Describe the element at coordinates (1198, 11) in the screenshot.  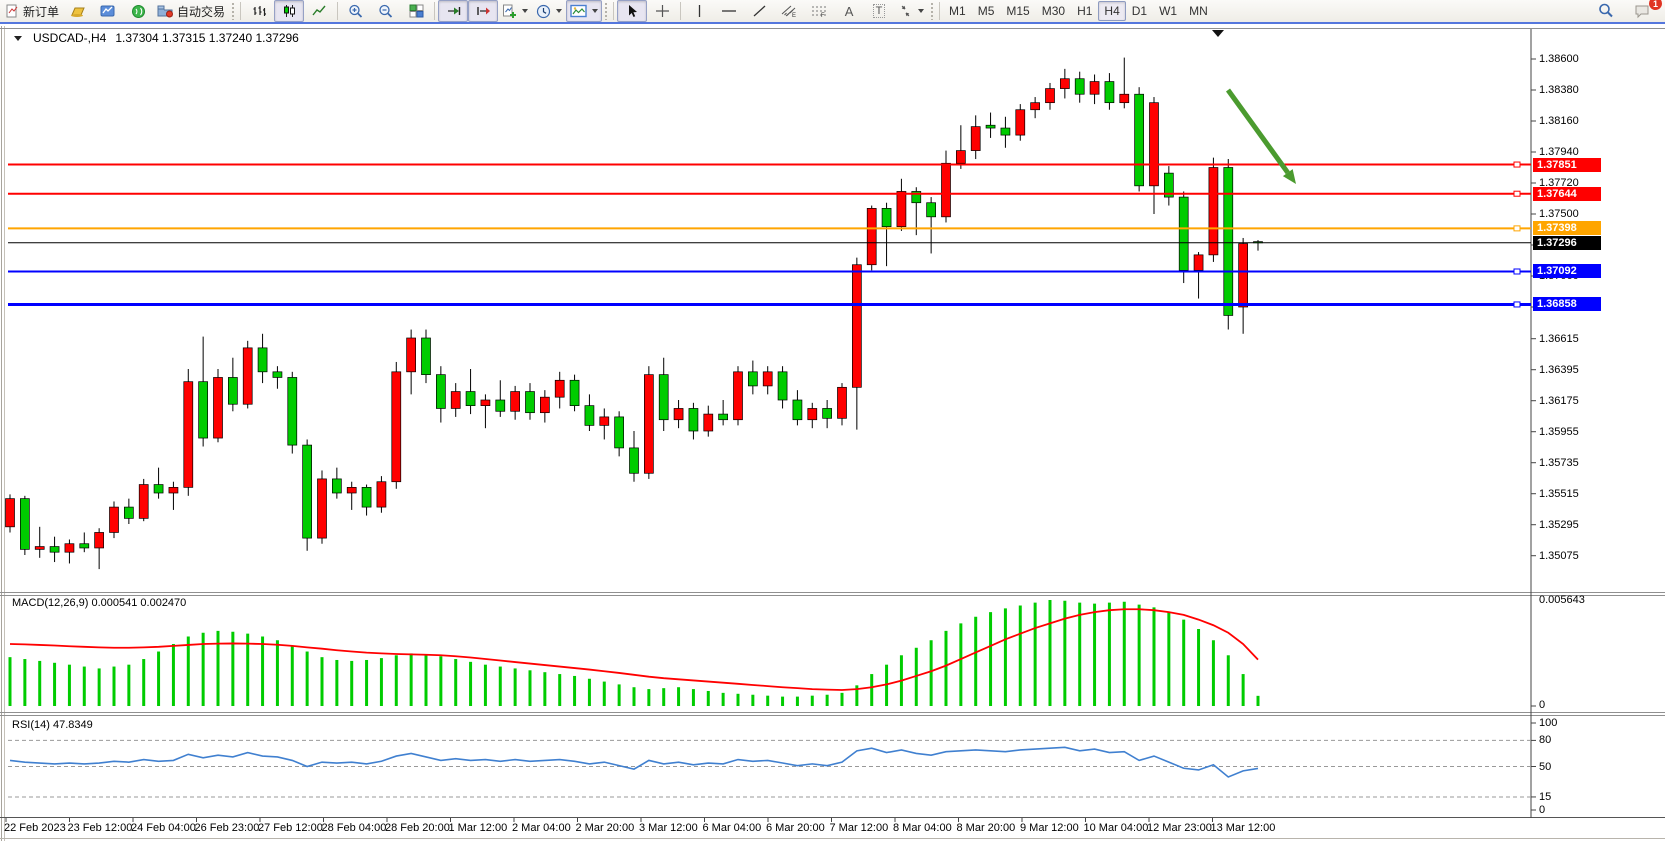
I see `timeframe-mn-button: MN` at that location.